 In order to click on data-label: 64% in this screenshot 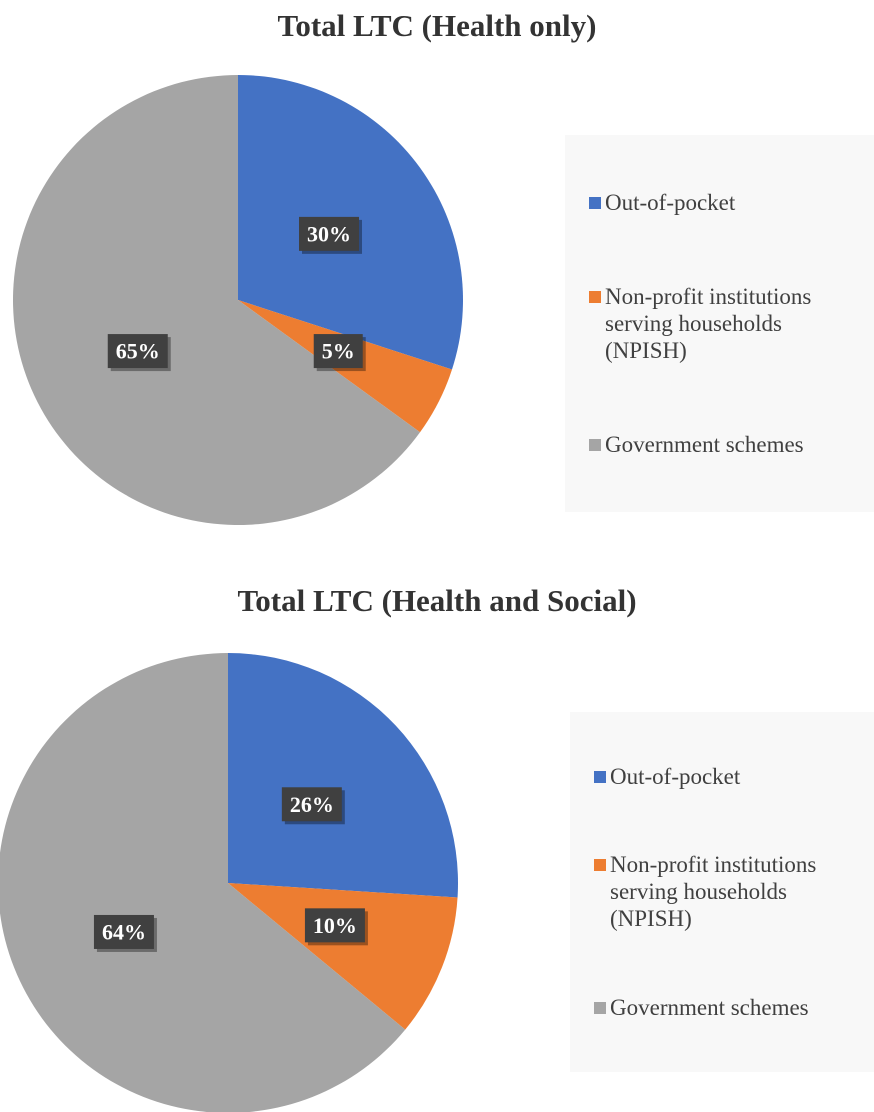, I will do `click(125, 933)`.